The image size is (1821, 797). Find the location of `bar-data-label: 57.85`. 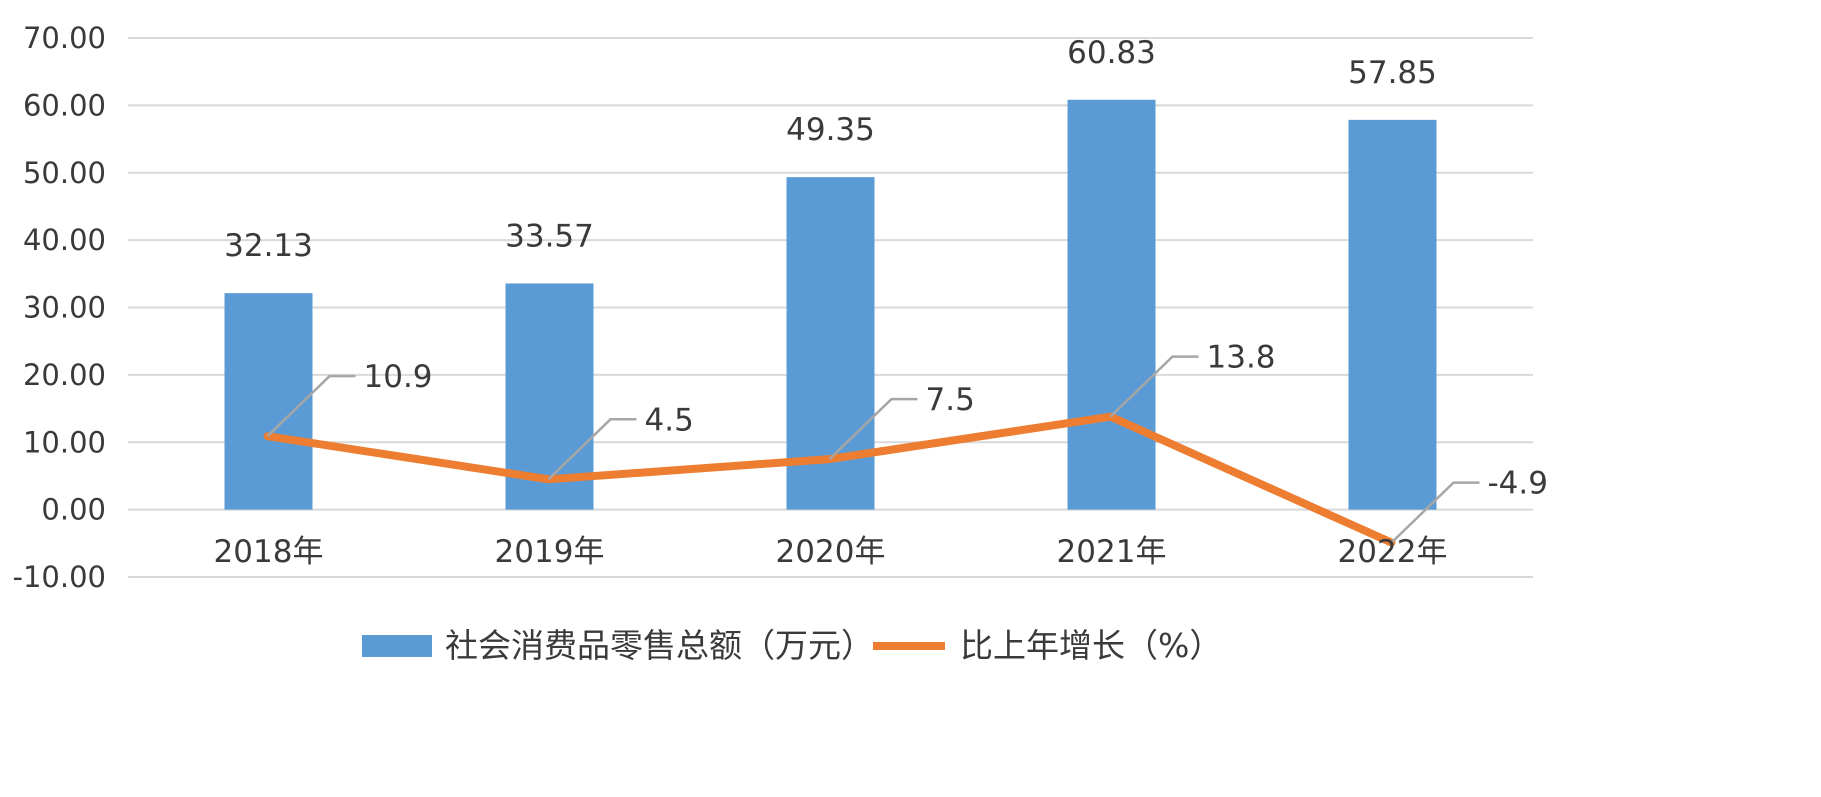

bar-data-label: 57.85 is located at coordinates (1392, 73).